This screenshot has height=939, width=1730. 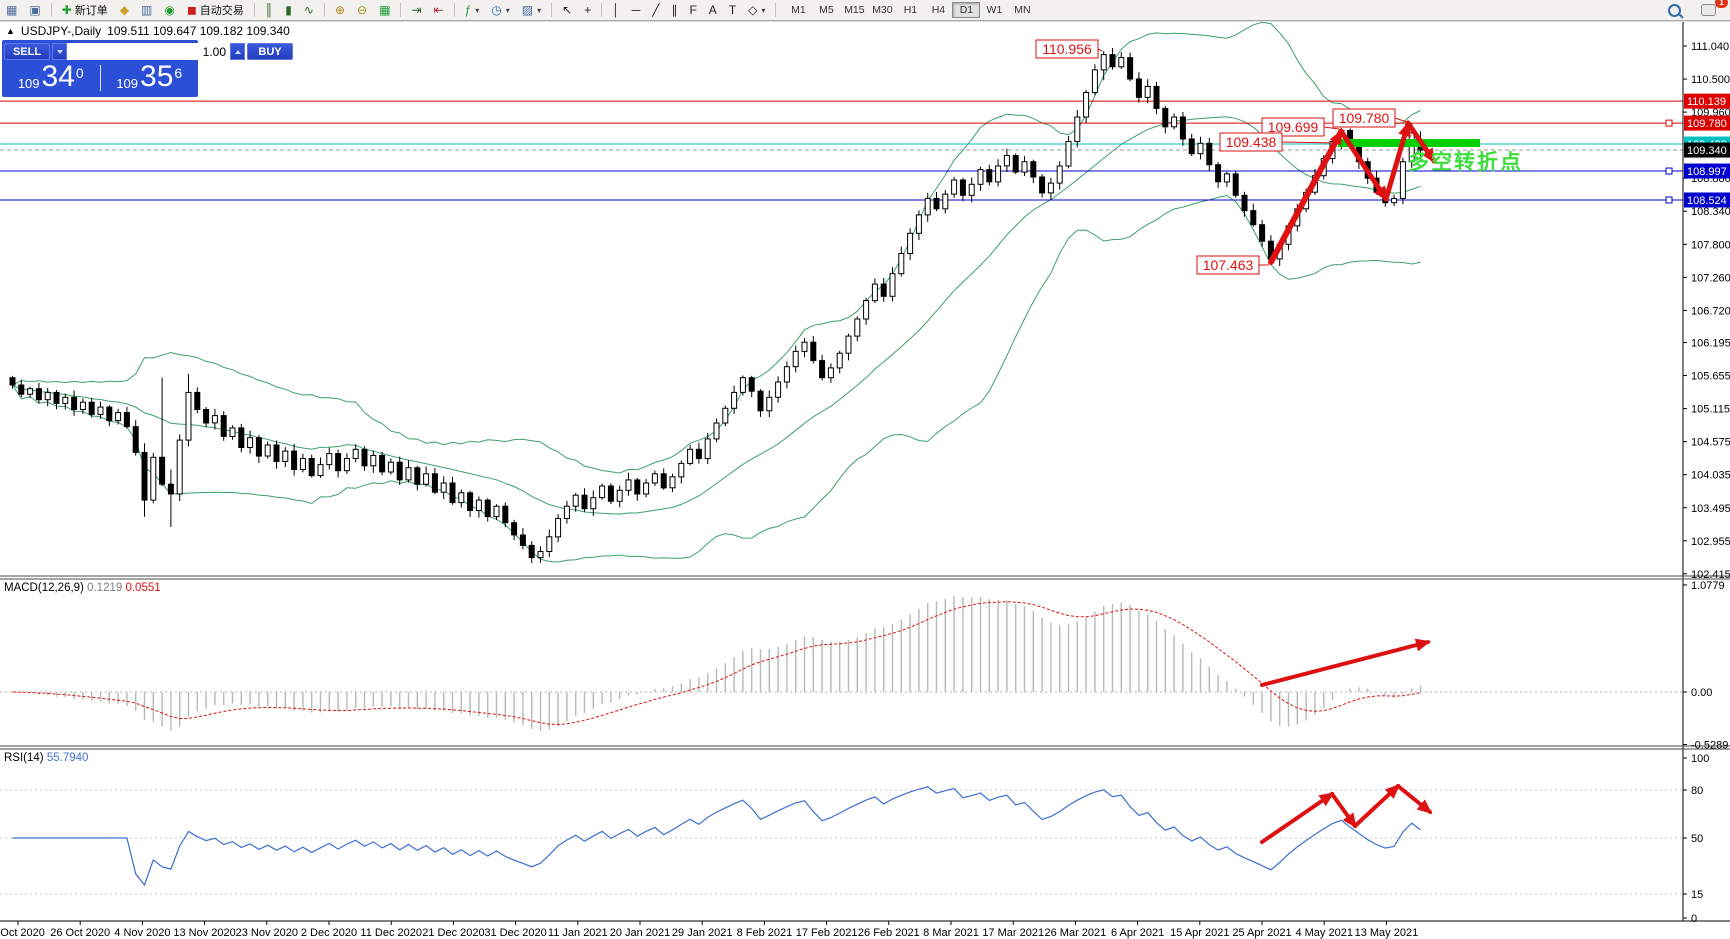 What do you see at coordinates (27, 51) in the screenshot?
I see `sell-button: SELL` at bounding box center [27, 51].